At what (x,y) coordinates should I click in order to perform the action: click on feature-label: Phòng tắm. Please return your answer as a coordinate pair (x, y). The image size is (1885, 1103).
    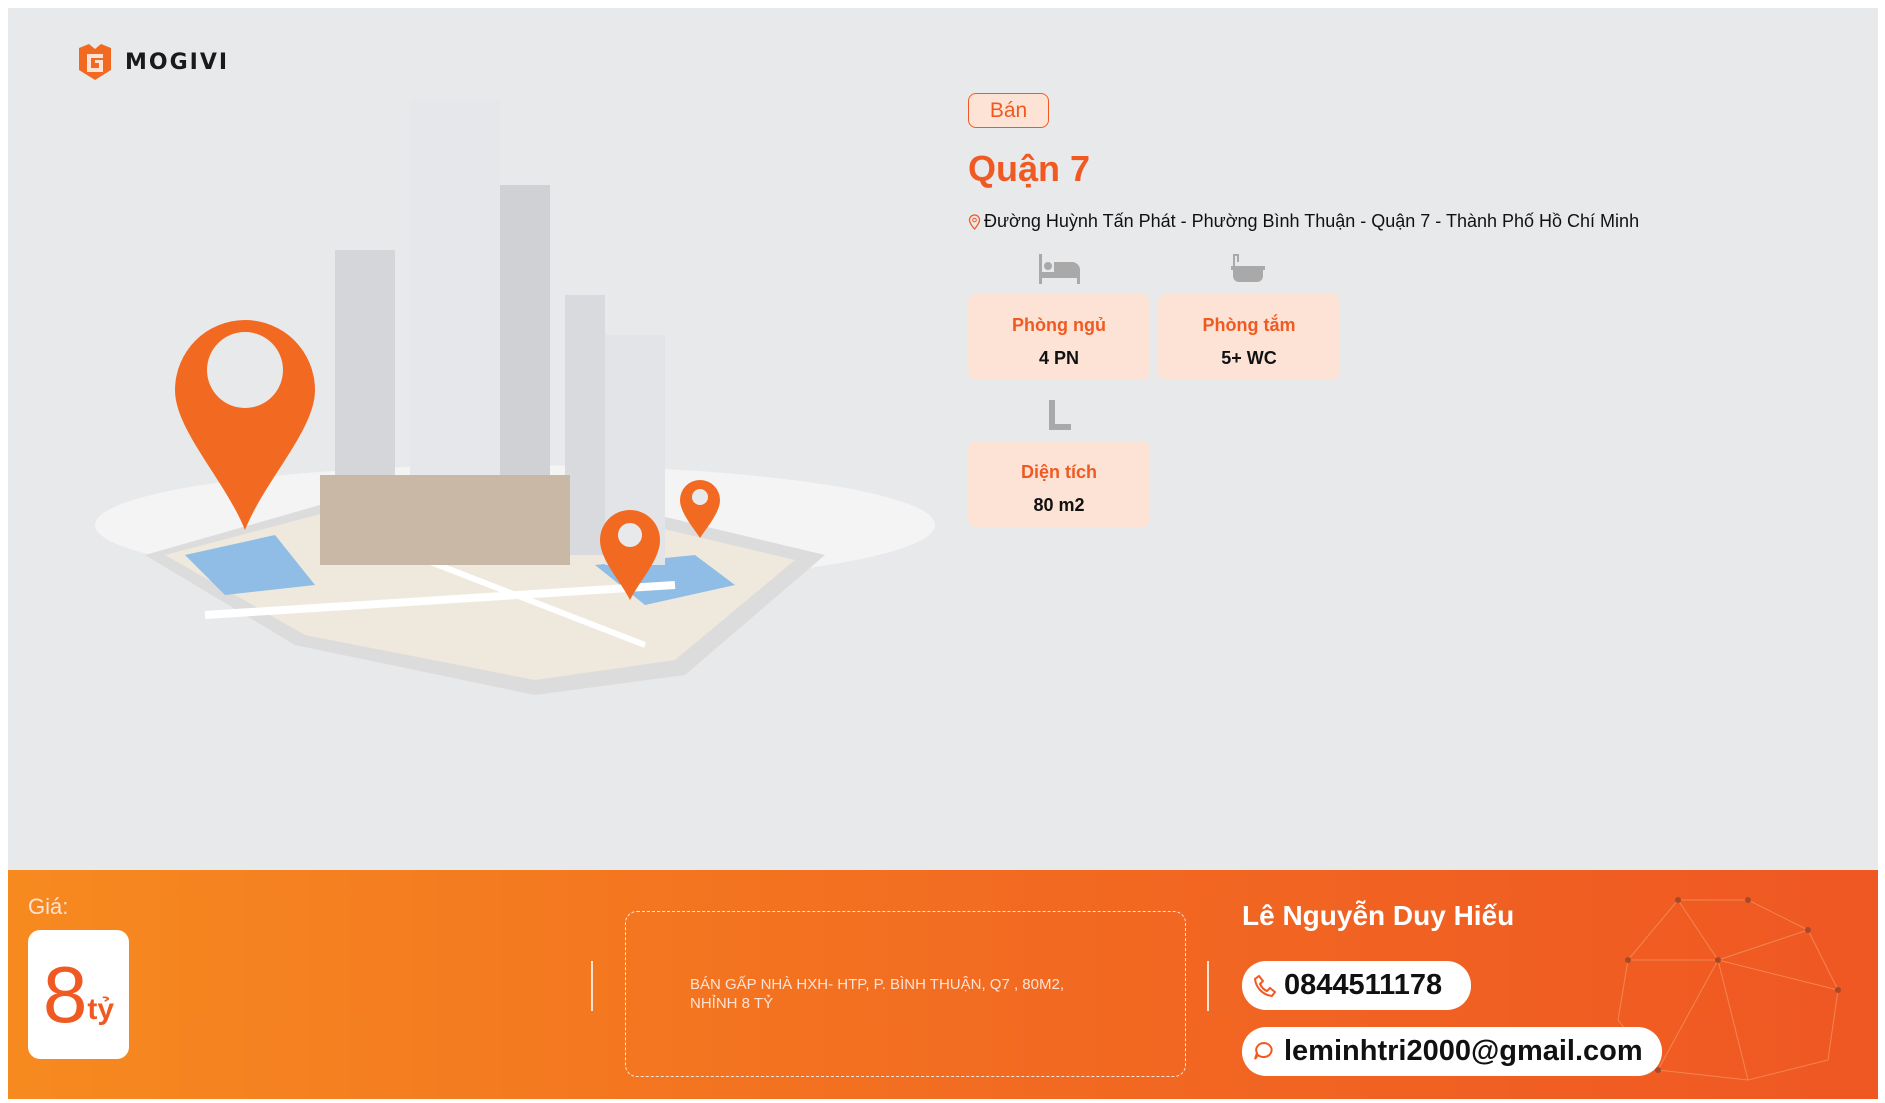
    Looking at the image, I should click on (1249, 325).